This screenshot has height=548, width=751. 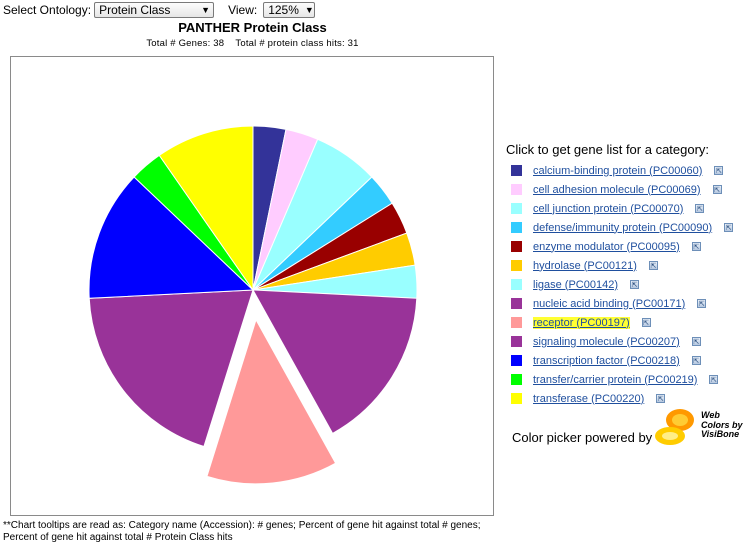 I want to click on legend-item: hydrolase (PC00121) ⇱, so click(x=619, y=265).